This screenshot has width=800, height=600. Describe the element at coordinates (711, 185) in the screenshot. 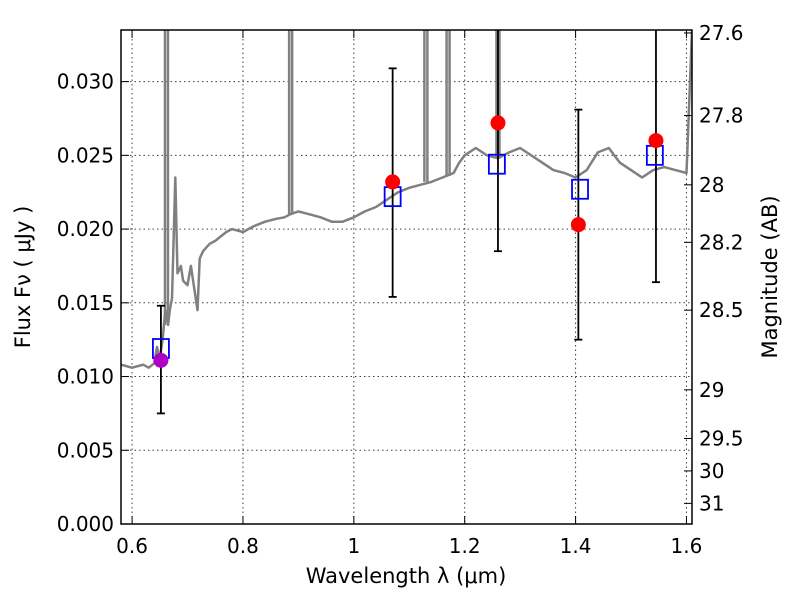

I see `right-tick-label: 28` at that location.